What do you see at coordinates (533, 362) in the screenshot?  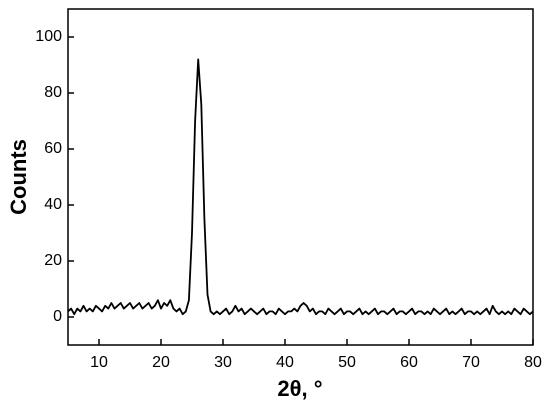 I see `x-tick-label: 80` at bounding box center [533, 362].